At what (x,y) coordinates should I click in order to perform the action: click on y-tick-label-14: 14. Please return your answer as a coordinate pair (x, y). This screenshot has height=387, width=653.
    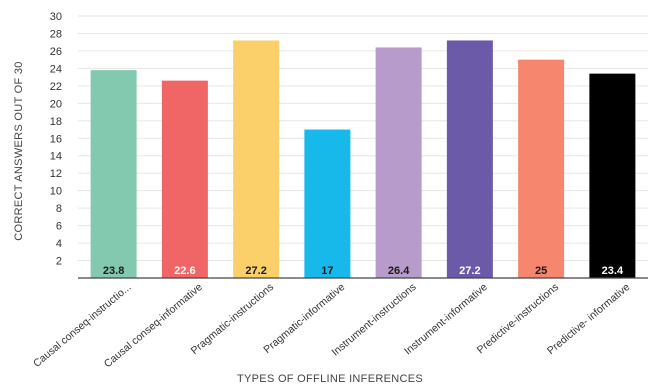
    Looking at the image, I should click on (56, 157).